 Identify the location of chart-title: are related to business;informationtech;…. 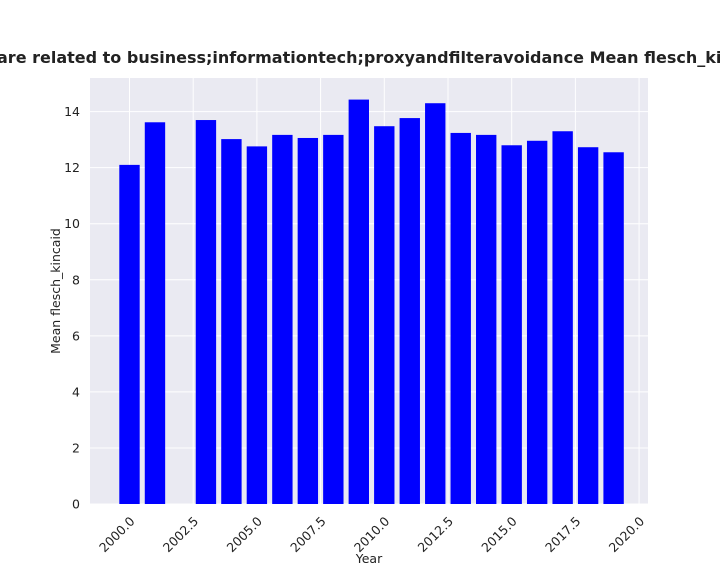
(360, 57).